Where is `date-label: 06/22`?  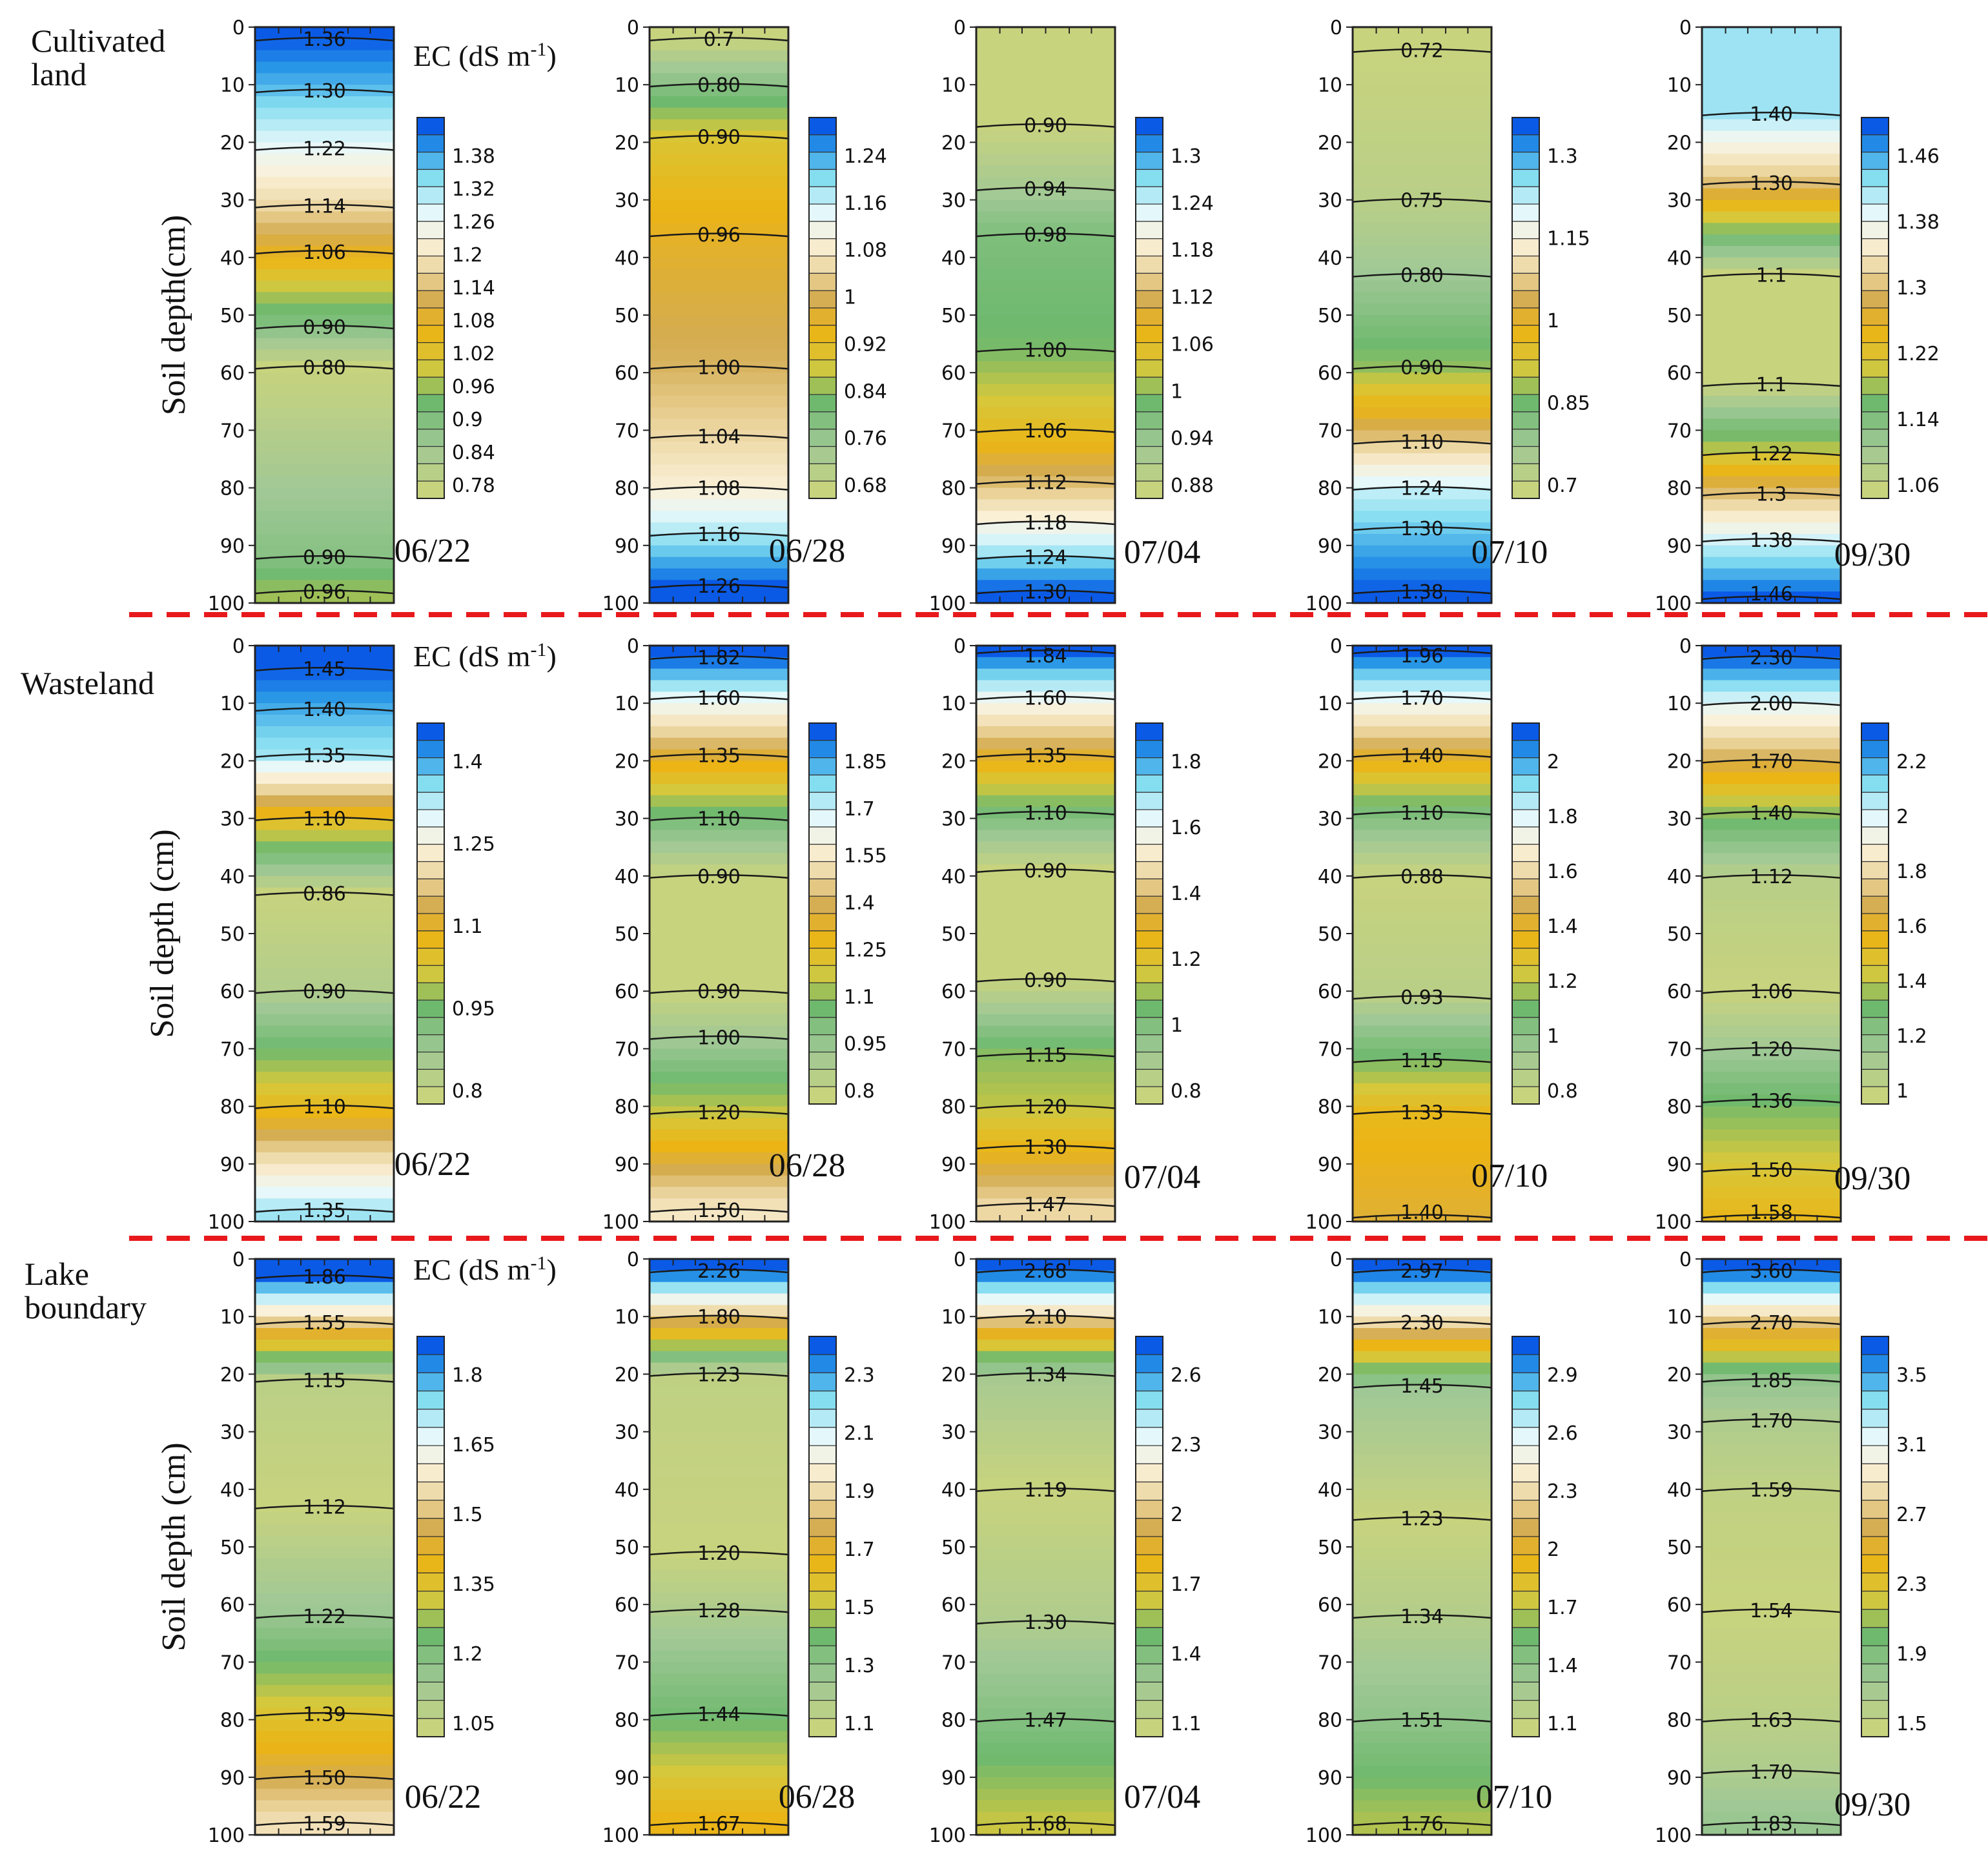 date-label: 06/22 is located at coordinates (433, 551).